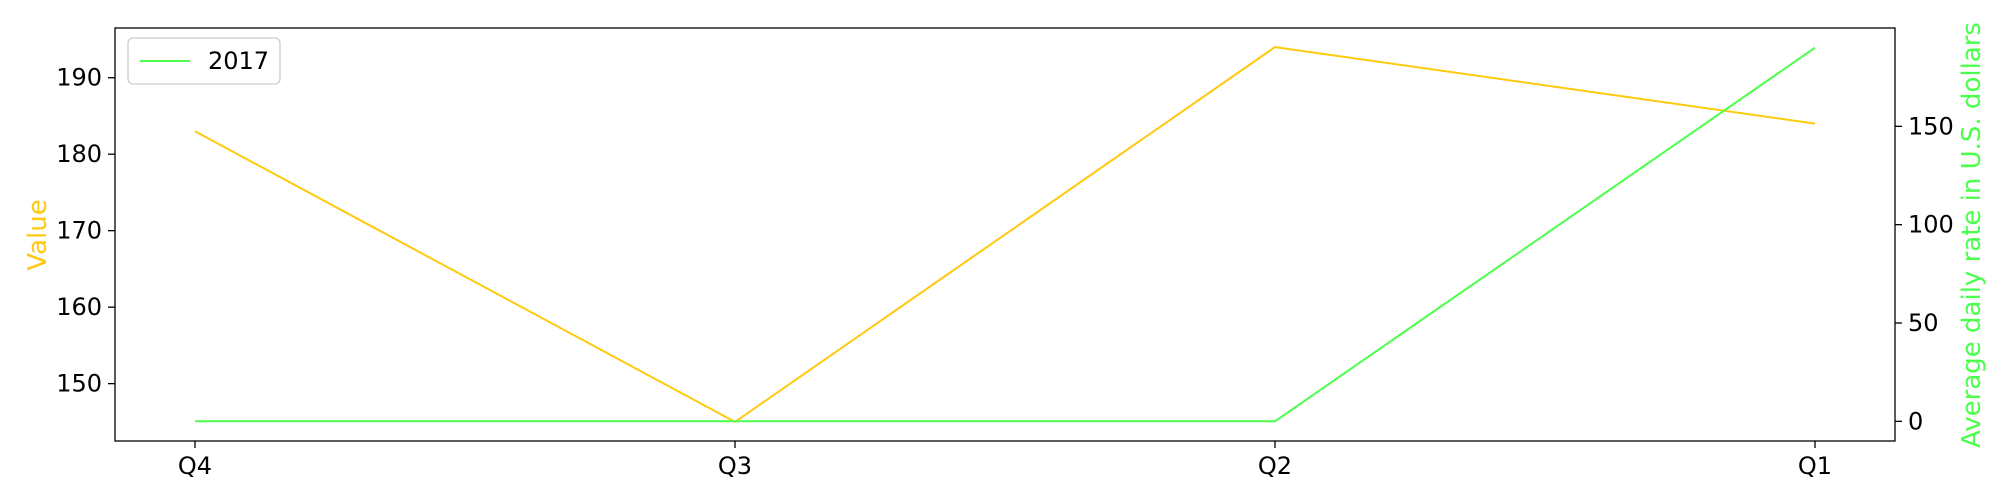  Describe the element at coordinates (79, 154) in the screenshot. I see `y-tick-label: 180` at that location.